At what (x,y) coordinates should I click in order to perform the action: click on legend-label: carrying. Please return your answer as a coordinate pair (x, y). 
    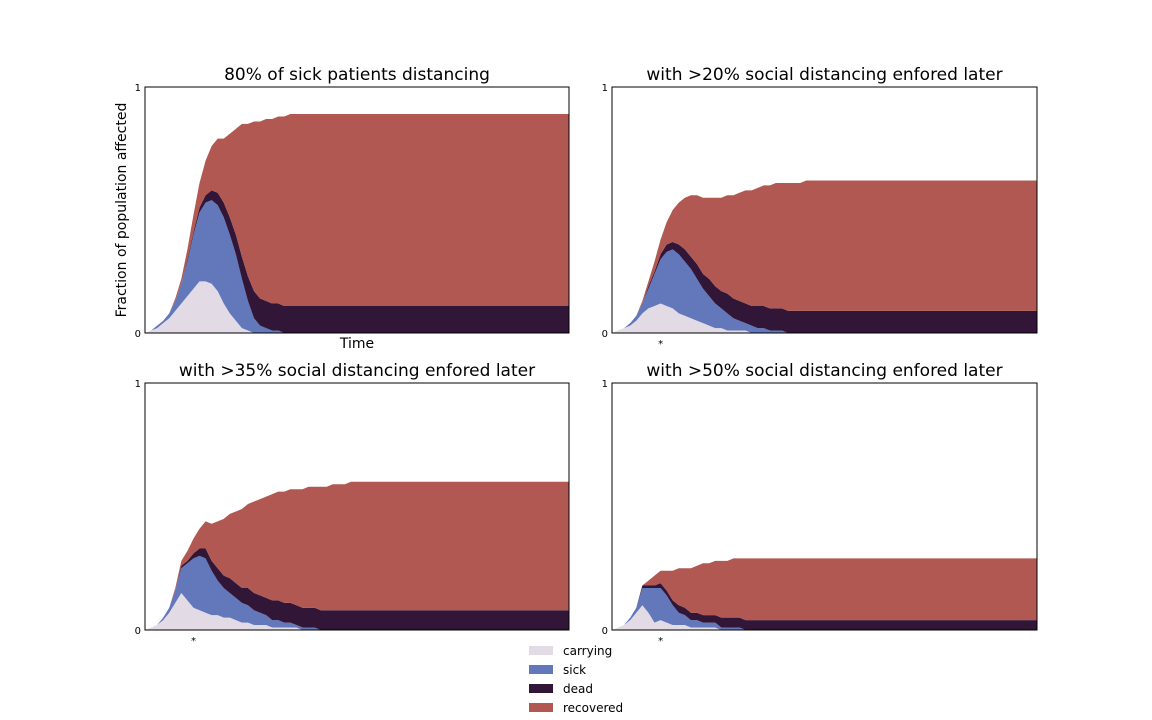
    Looking at the image, I should click on (587, 651).